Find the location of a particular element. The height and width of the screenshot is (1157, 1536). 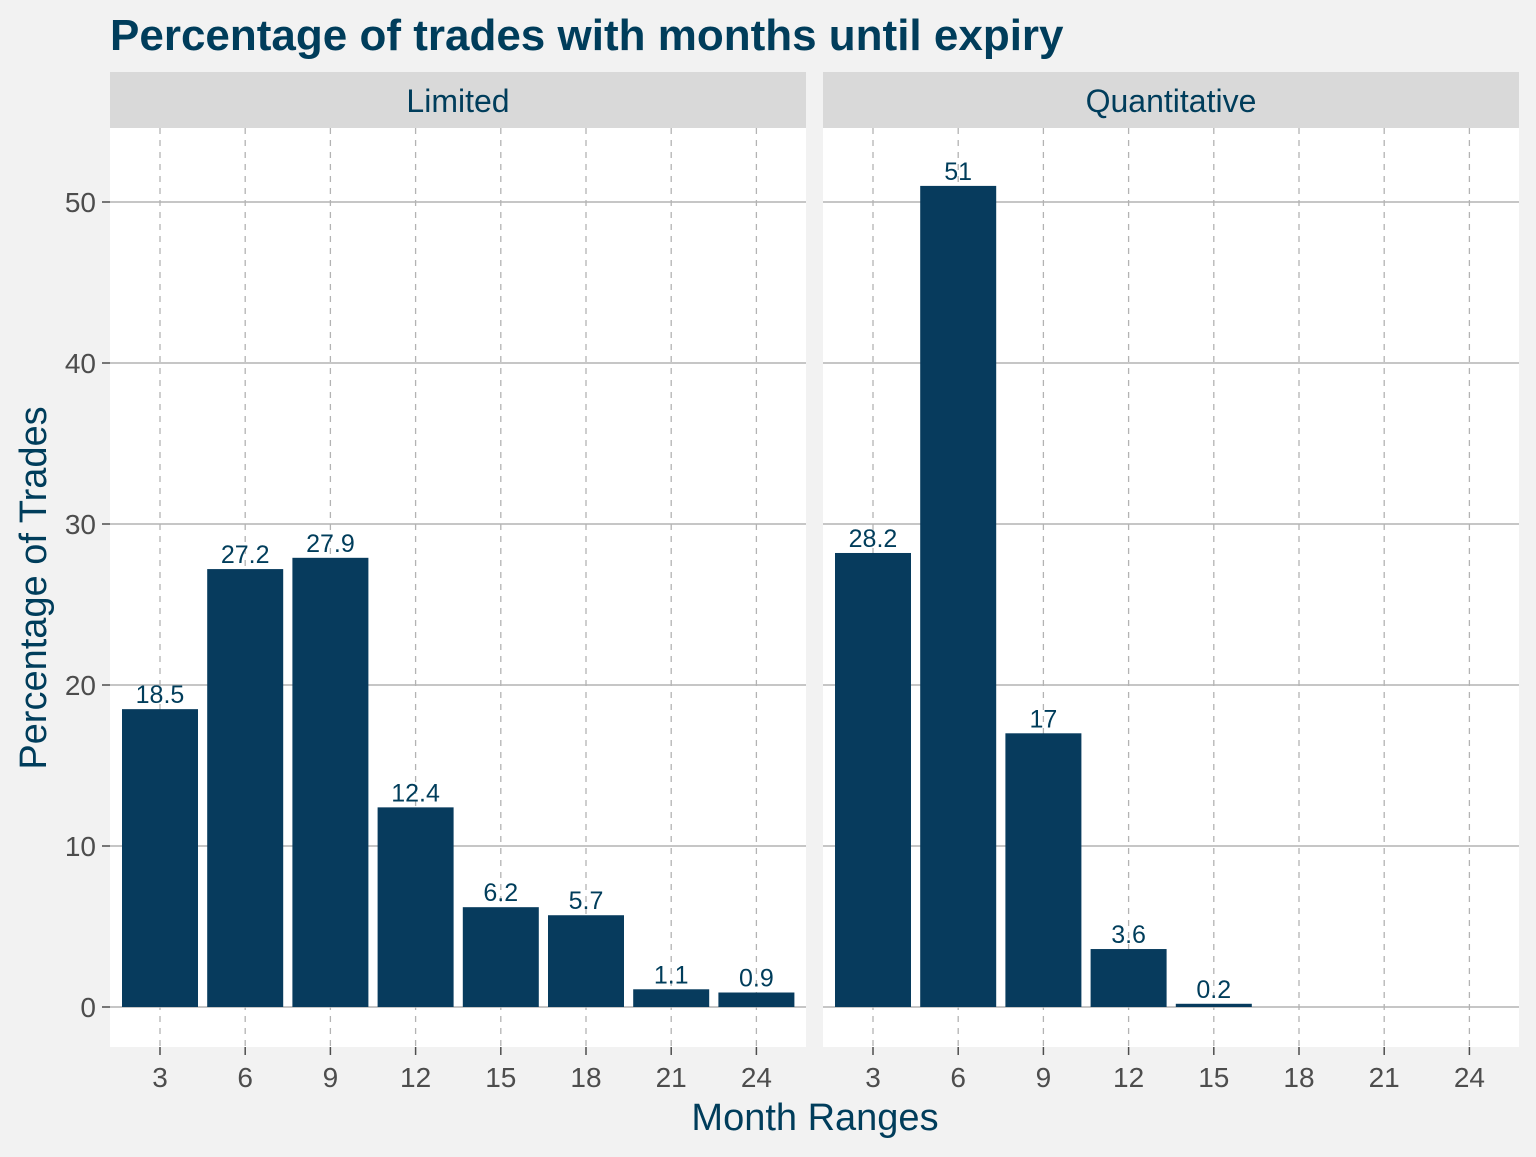

panel-strip-label: Quantitative is located at coordinates (1171, 101).